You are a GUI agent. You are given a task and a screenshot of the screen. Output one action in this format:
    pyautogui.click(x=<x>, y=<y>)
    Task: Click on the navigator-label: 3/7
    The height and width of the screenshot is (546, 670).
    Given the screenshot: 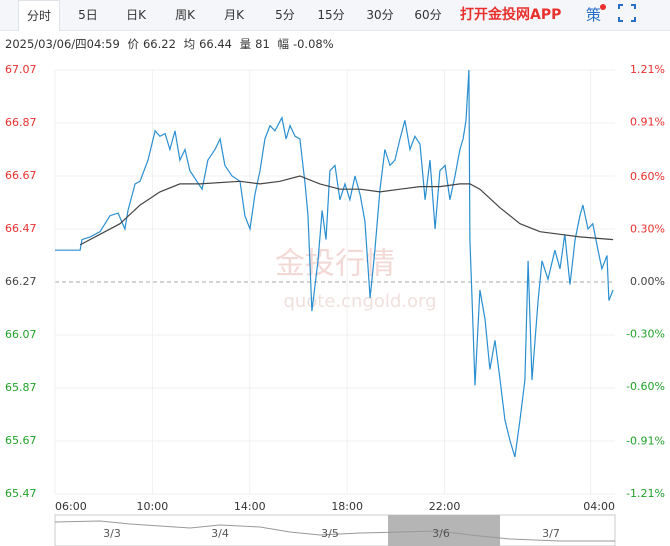 What is the action you would take?
    pyautogui.click(x=551, y=533)
    